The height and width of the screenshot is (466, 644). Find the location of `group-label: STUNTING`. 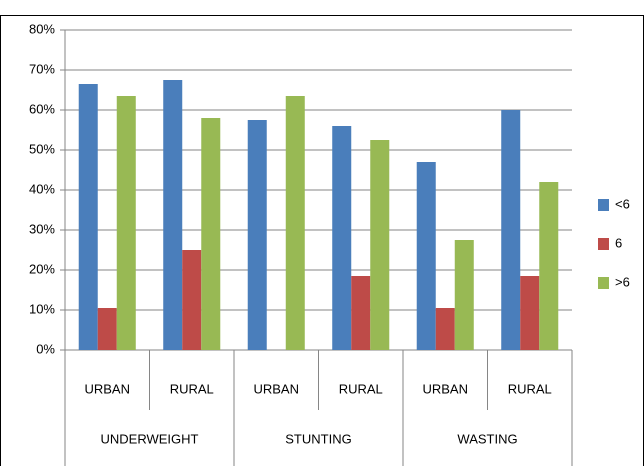

group-label: STUNTING is located at coordinates (318, 438).